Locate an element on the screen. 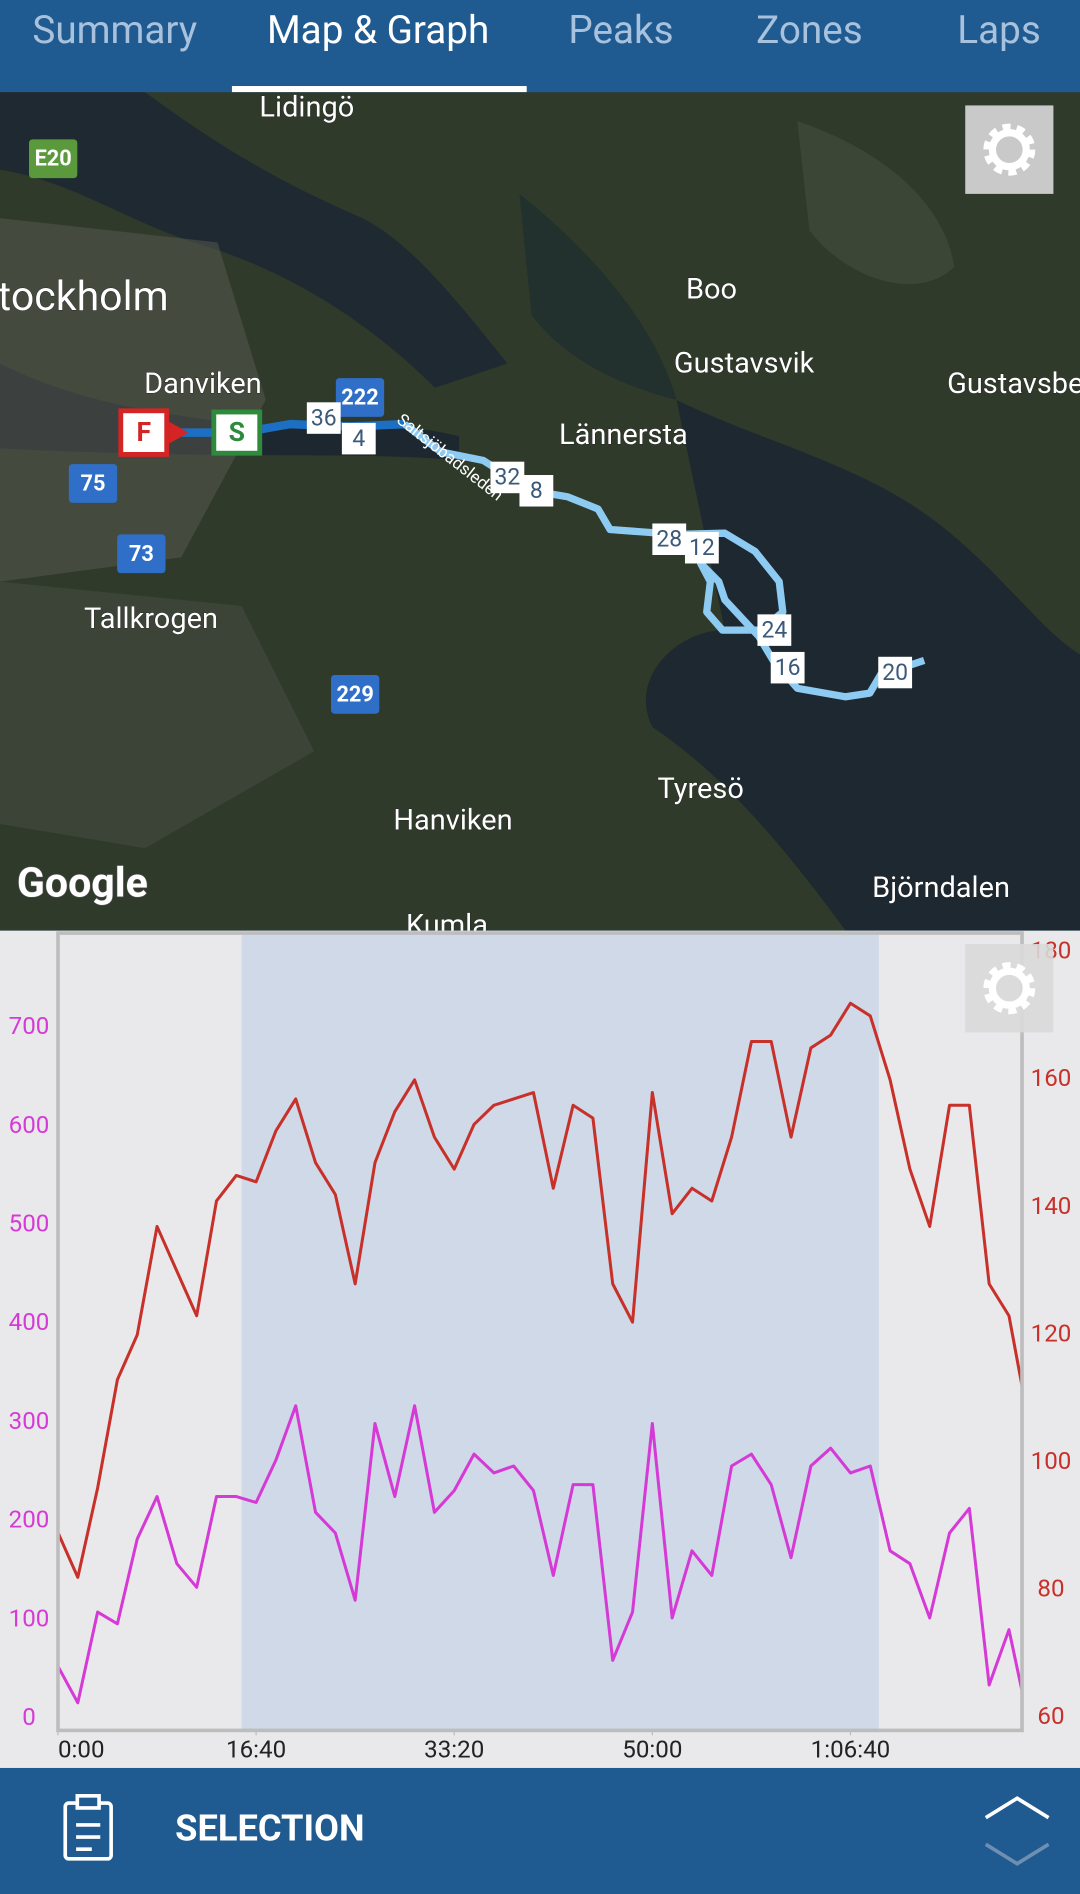 The height and width of the screenshot is (1894, 1080). y-tick-label: 200 is located at coordinates (29, 1520).